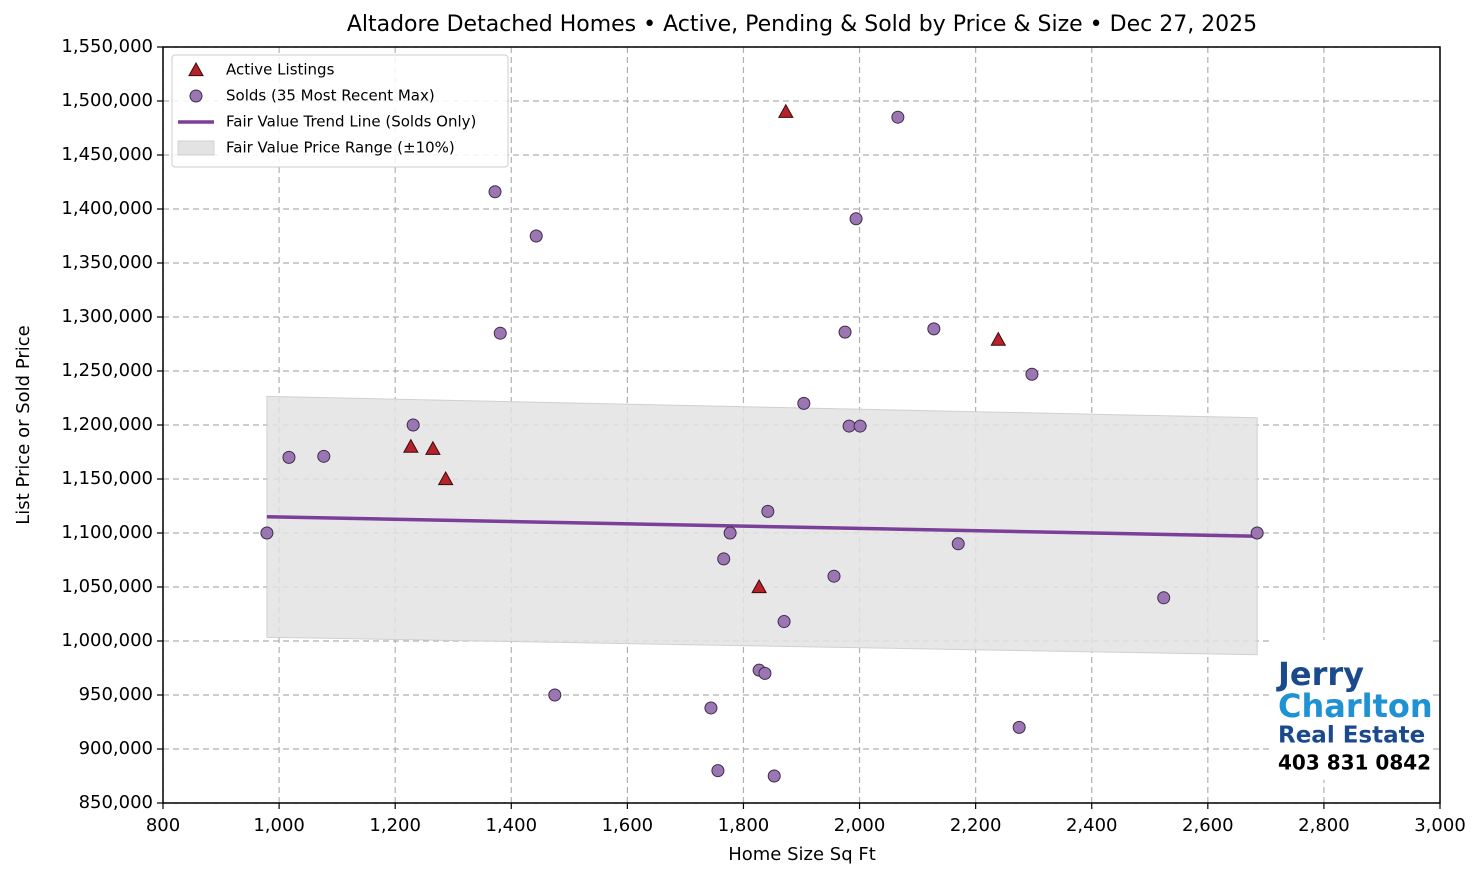 This screenshot has height=881, width=1484. What do you see at coordinates (1092, 825) in the screenshot?
I see `x-tick-label: 2,400` at bounding box center [1092, 825].